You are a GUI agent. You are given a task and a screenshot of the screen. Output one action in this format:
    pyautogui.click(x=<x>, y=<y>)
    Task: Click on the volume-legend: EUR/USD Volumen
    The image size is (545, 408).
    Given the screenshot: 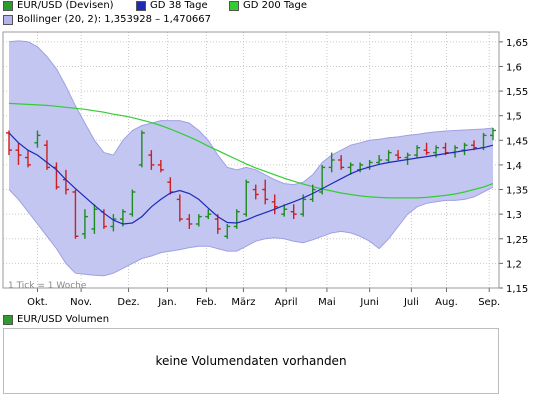 What is the action you would take?
    pyautogui.click(x=56, y=319)
    